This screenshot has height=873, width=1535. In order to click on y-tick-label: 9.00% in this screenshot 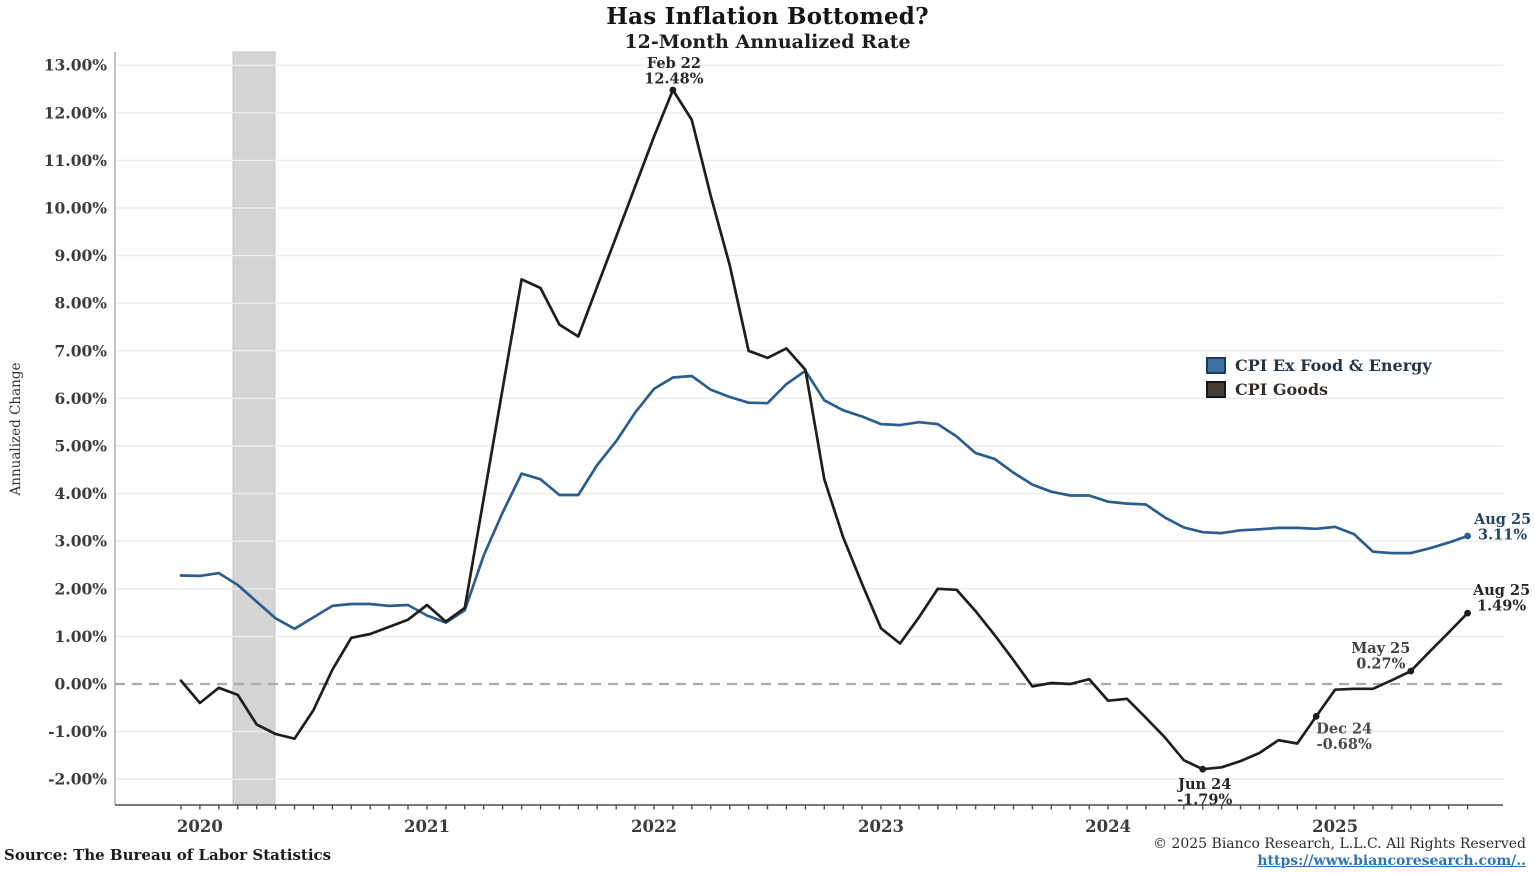, I will do `click(81, 255)`.